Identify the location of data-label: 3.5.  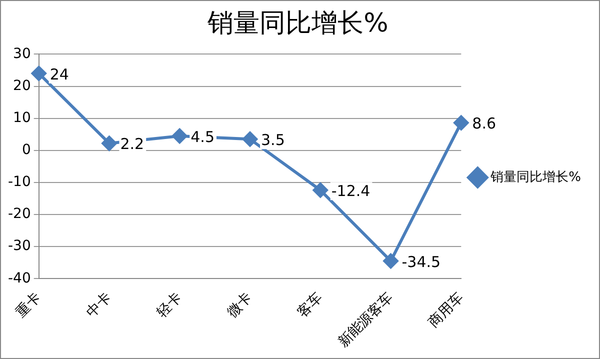
(273, 140).